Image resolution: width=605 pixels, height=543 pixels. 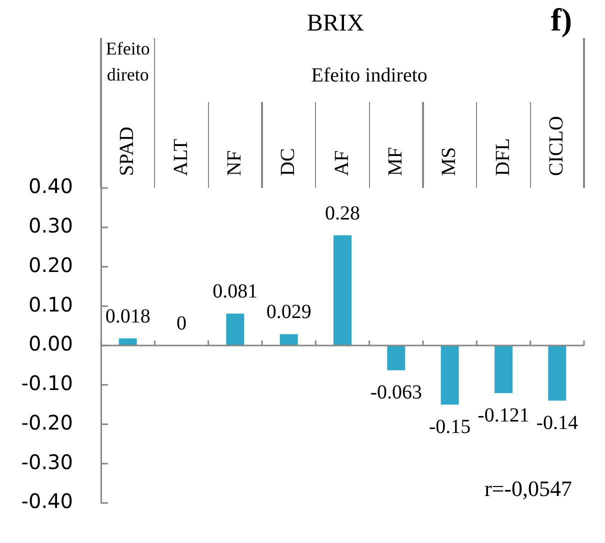 What do you see at coordinates (47, 462) in the screenshot?
I see `y-tick-label: -0.30` at bounding box center [47, 462].